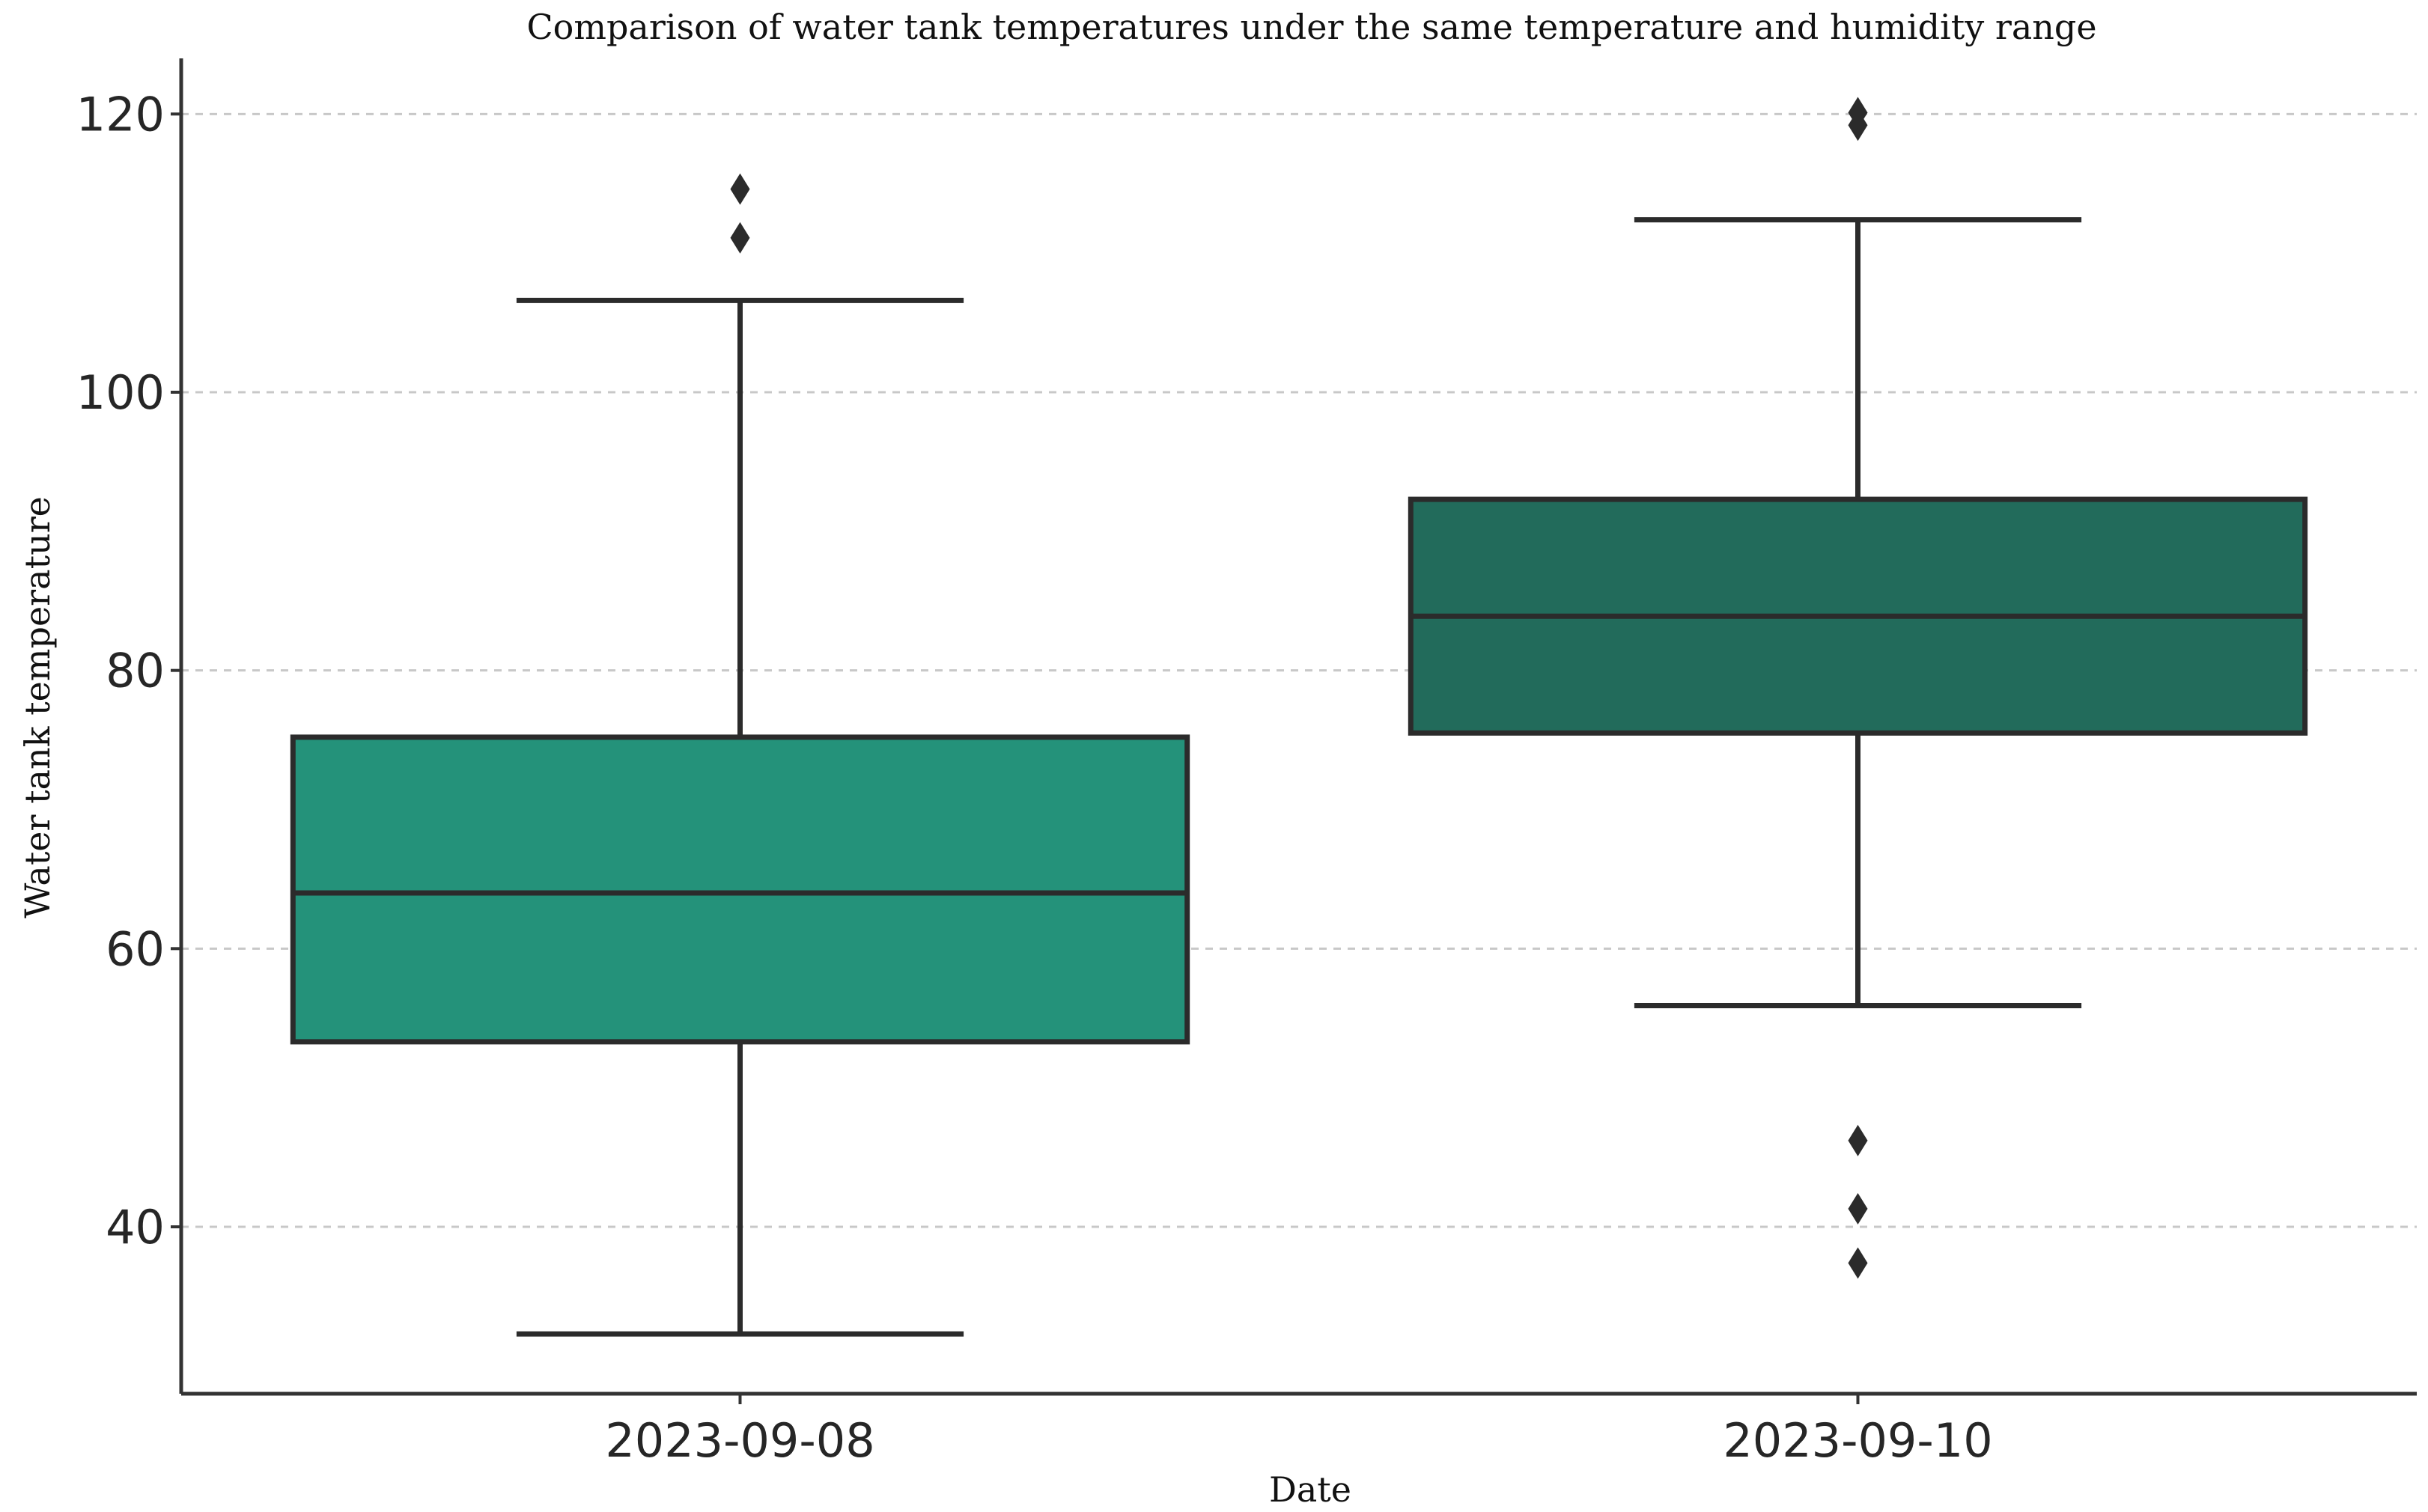 This screenshot has width=2428, height=1512. What do you see at coordinates (1310, 1490) in the screenshot?
I see `x-axis-label: Date` at bounding box center [1310, 1490].